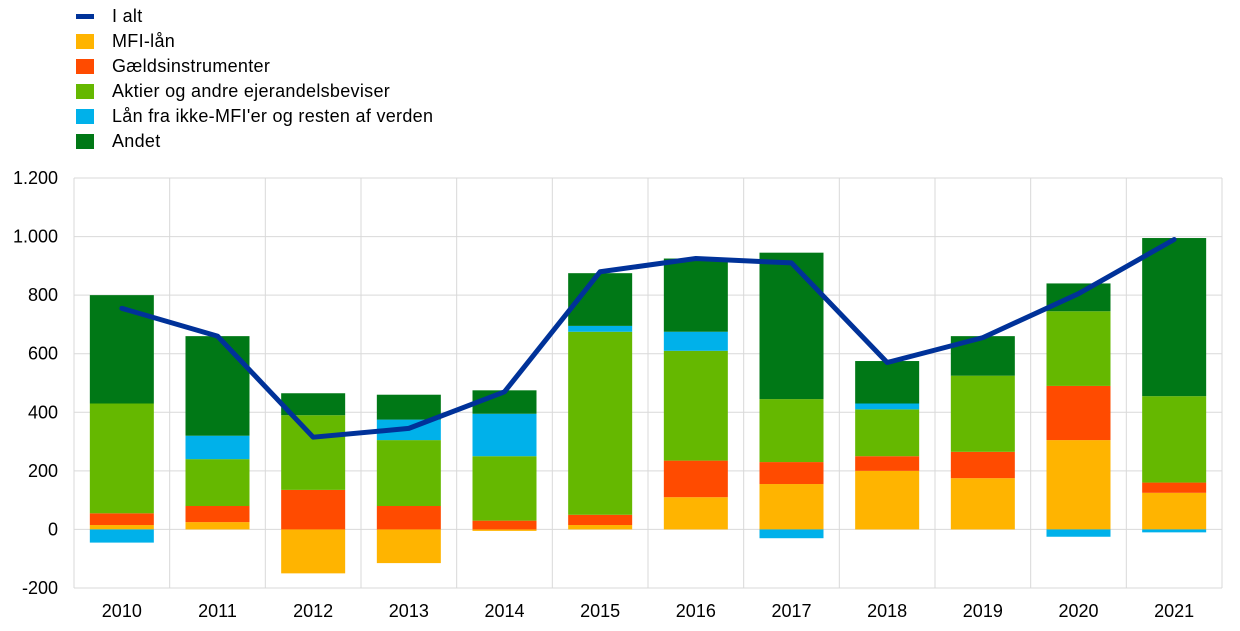 This screenshot has width=1240, height=631. What do you see at coordinates (695, 405) in the screenshot?
I see `bar-segment-2016-s2` at bounding box center [695, 405].